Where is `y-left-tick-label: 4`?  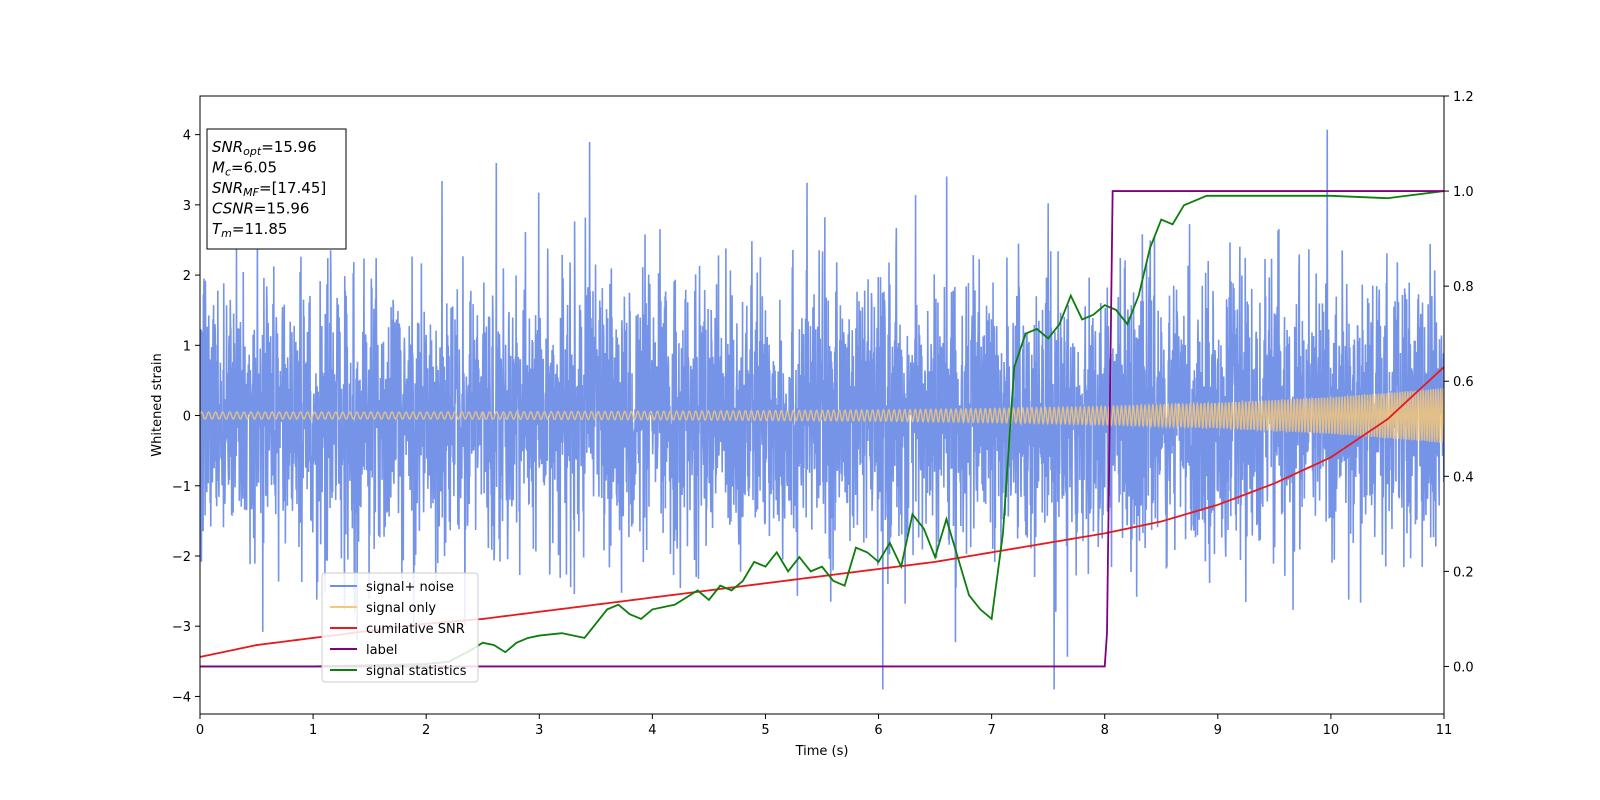 y-left-tick-label: 4 is located at coordinates (187, 136).